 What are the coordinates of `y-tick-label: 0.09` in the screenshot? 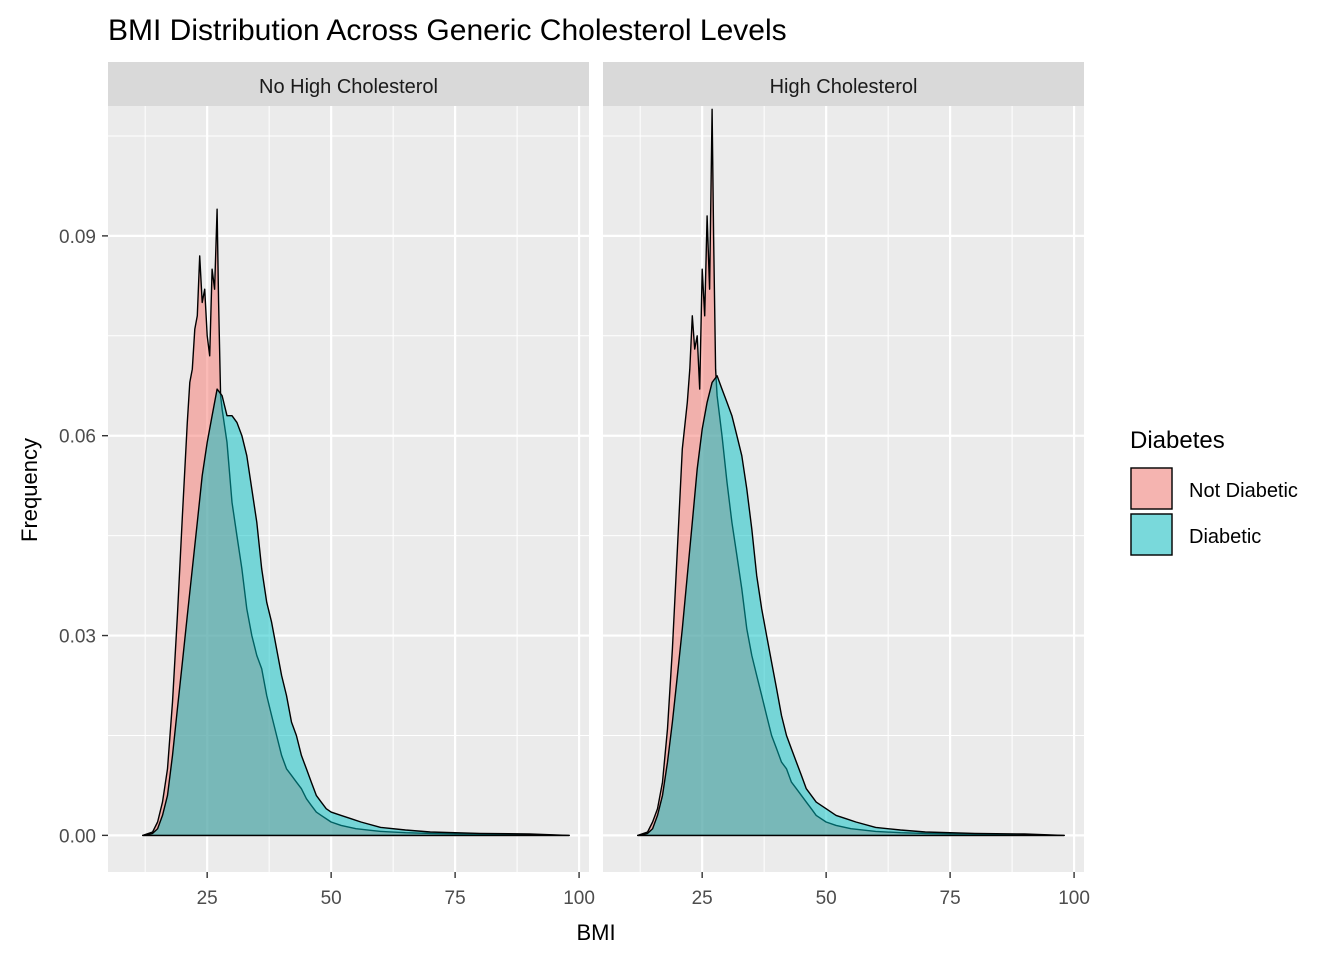 It's located at (77, 237).